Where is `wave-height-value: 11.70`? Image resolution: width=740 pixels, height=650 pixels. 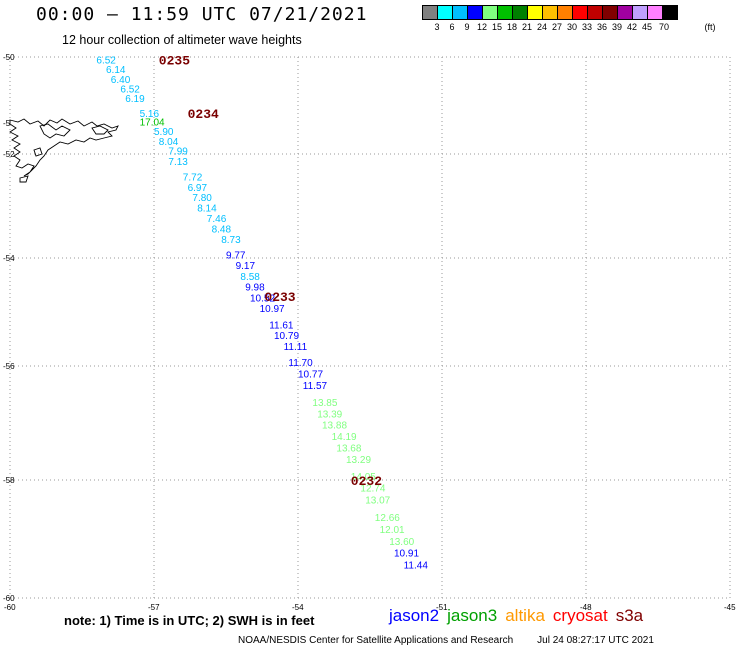
wave-height-value: 11.70 is located at coordinates (300, 363).